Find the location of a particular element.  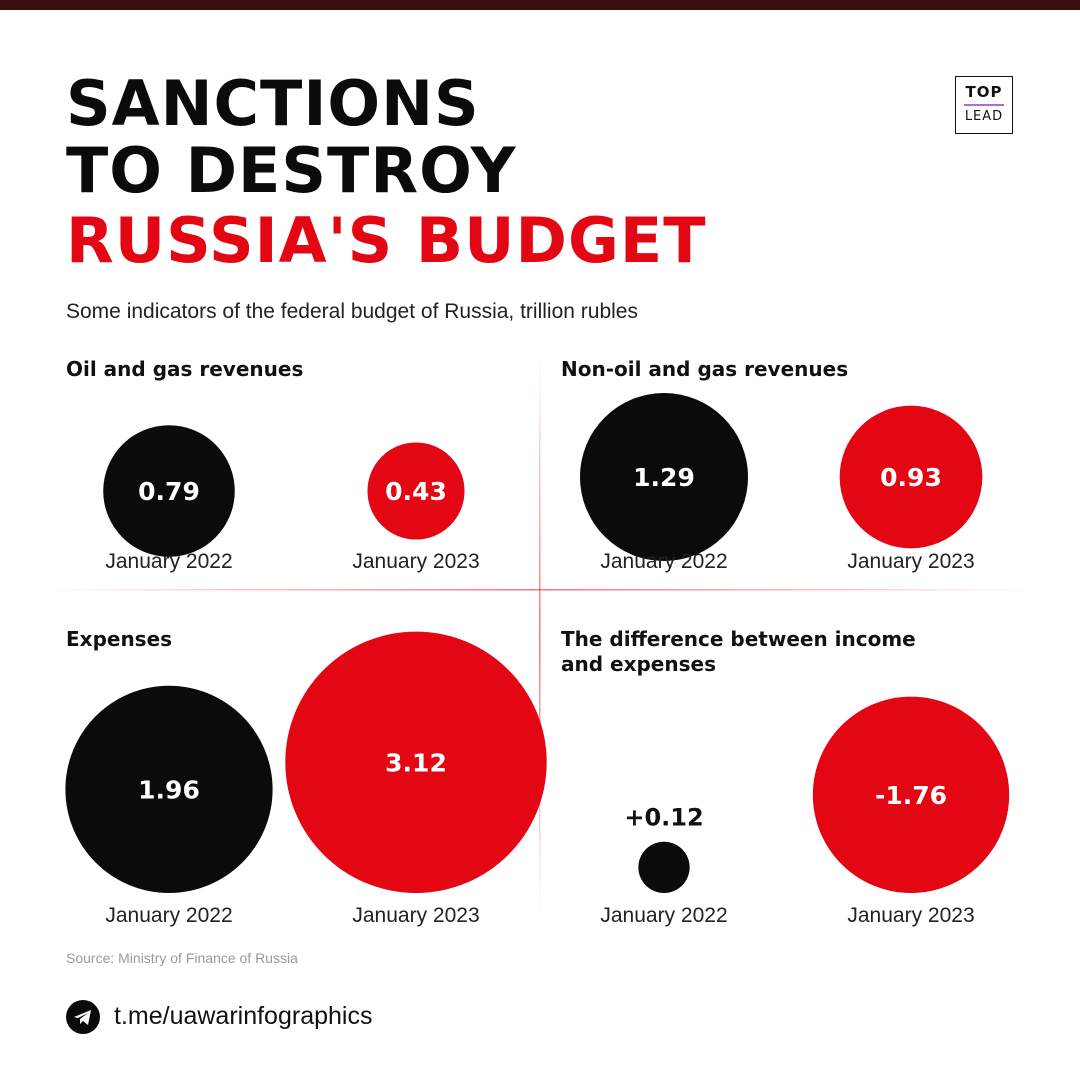

category-label-1-1: January 2023 is located at coordinates (910, 561).